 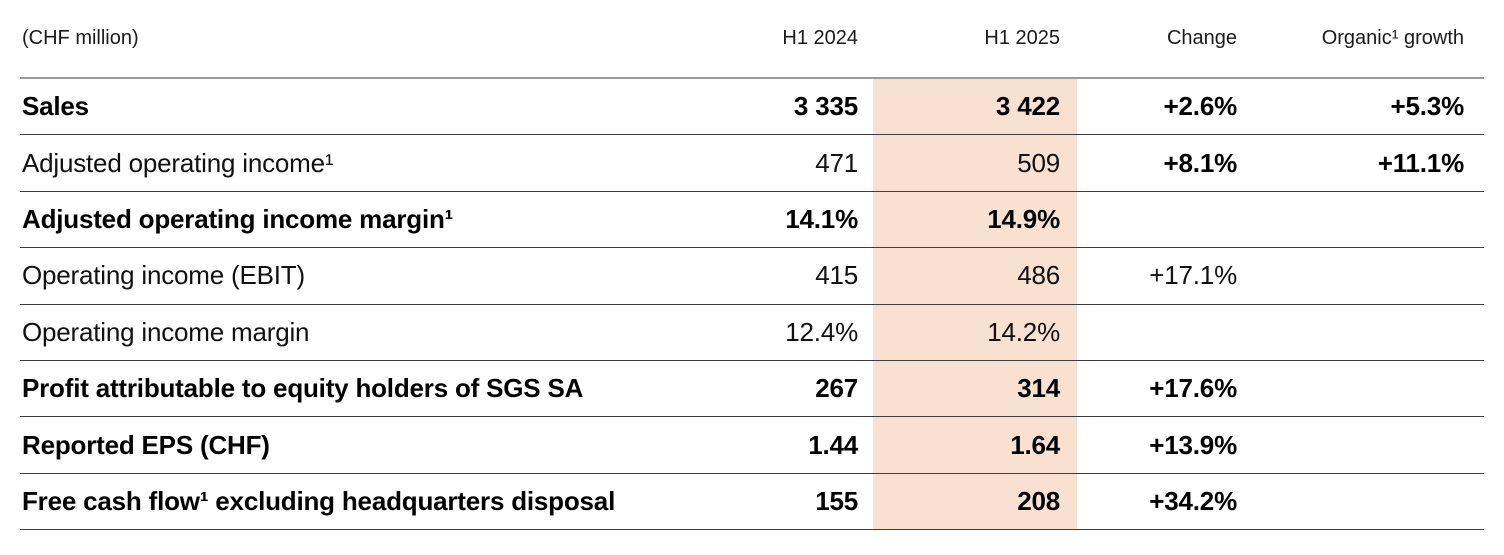 I want to click on cell-h1-2025: 3 422, so click(x=975, y=107).